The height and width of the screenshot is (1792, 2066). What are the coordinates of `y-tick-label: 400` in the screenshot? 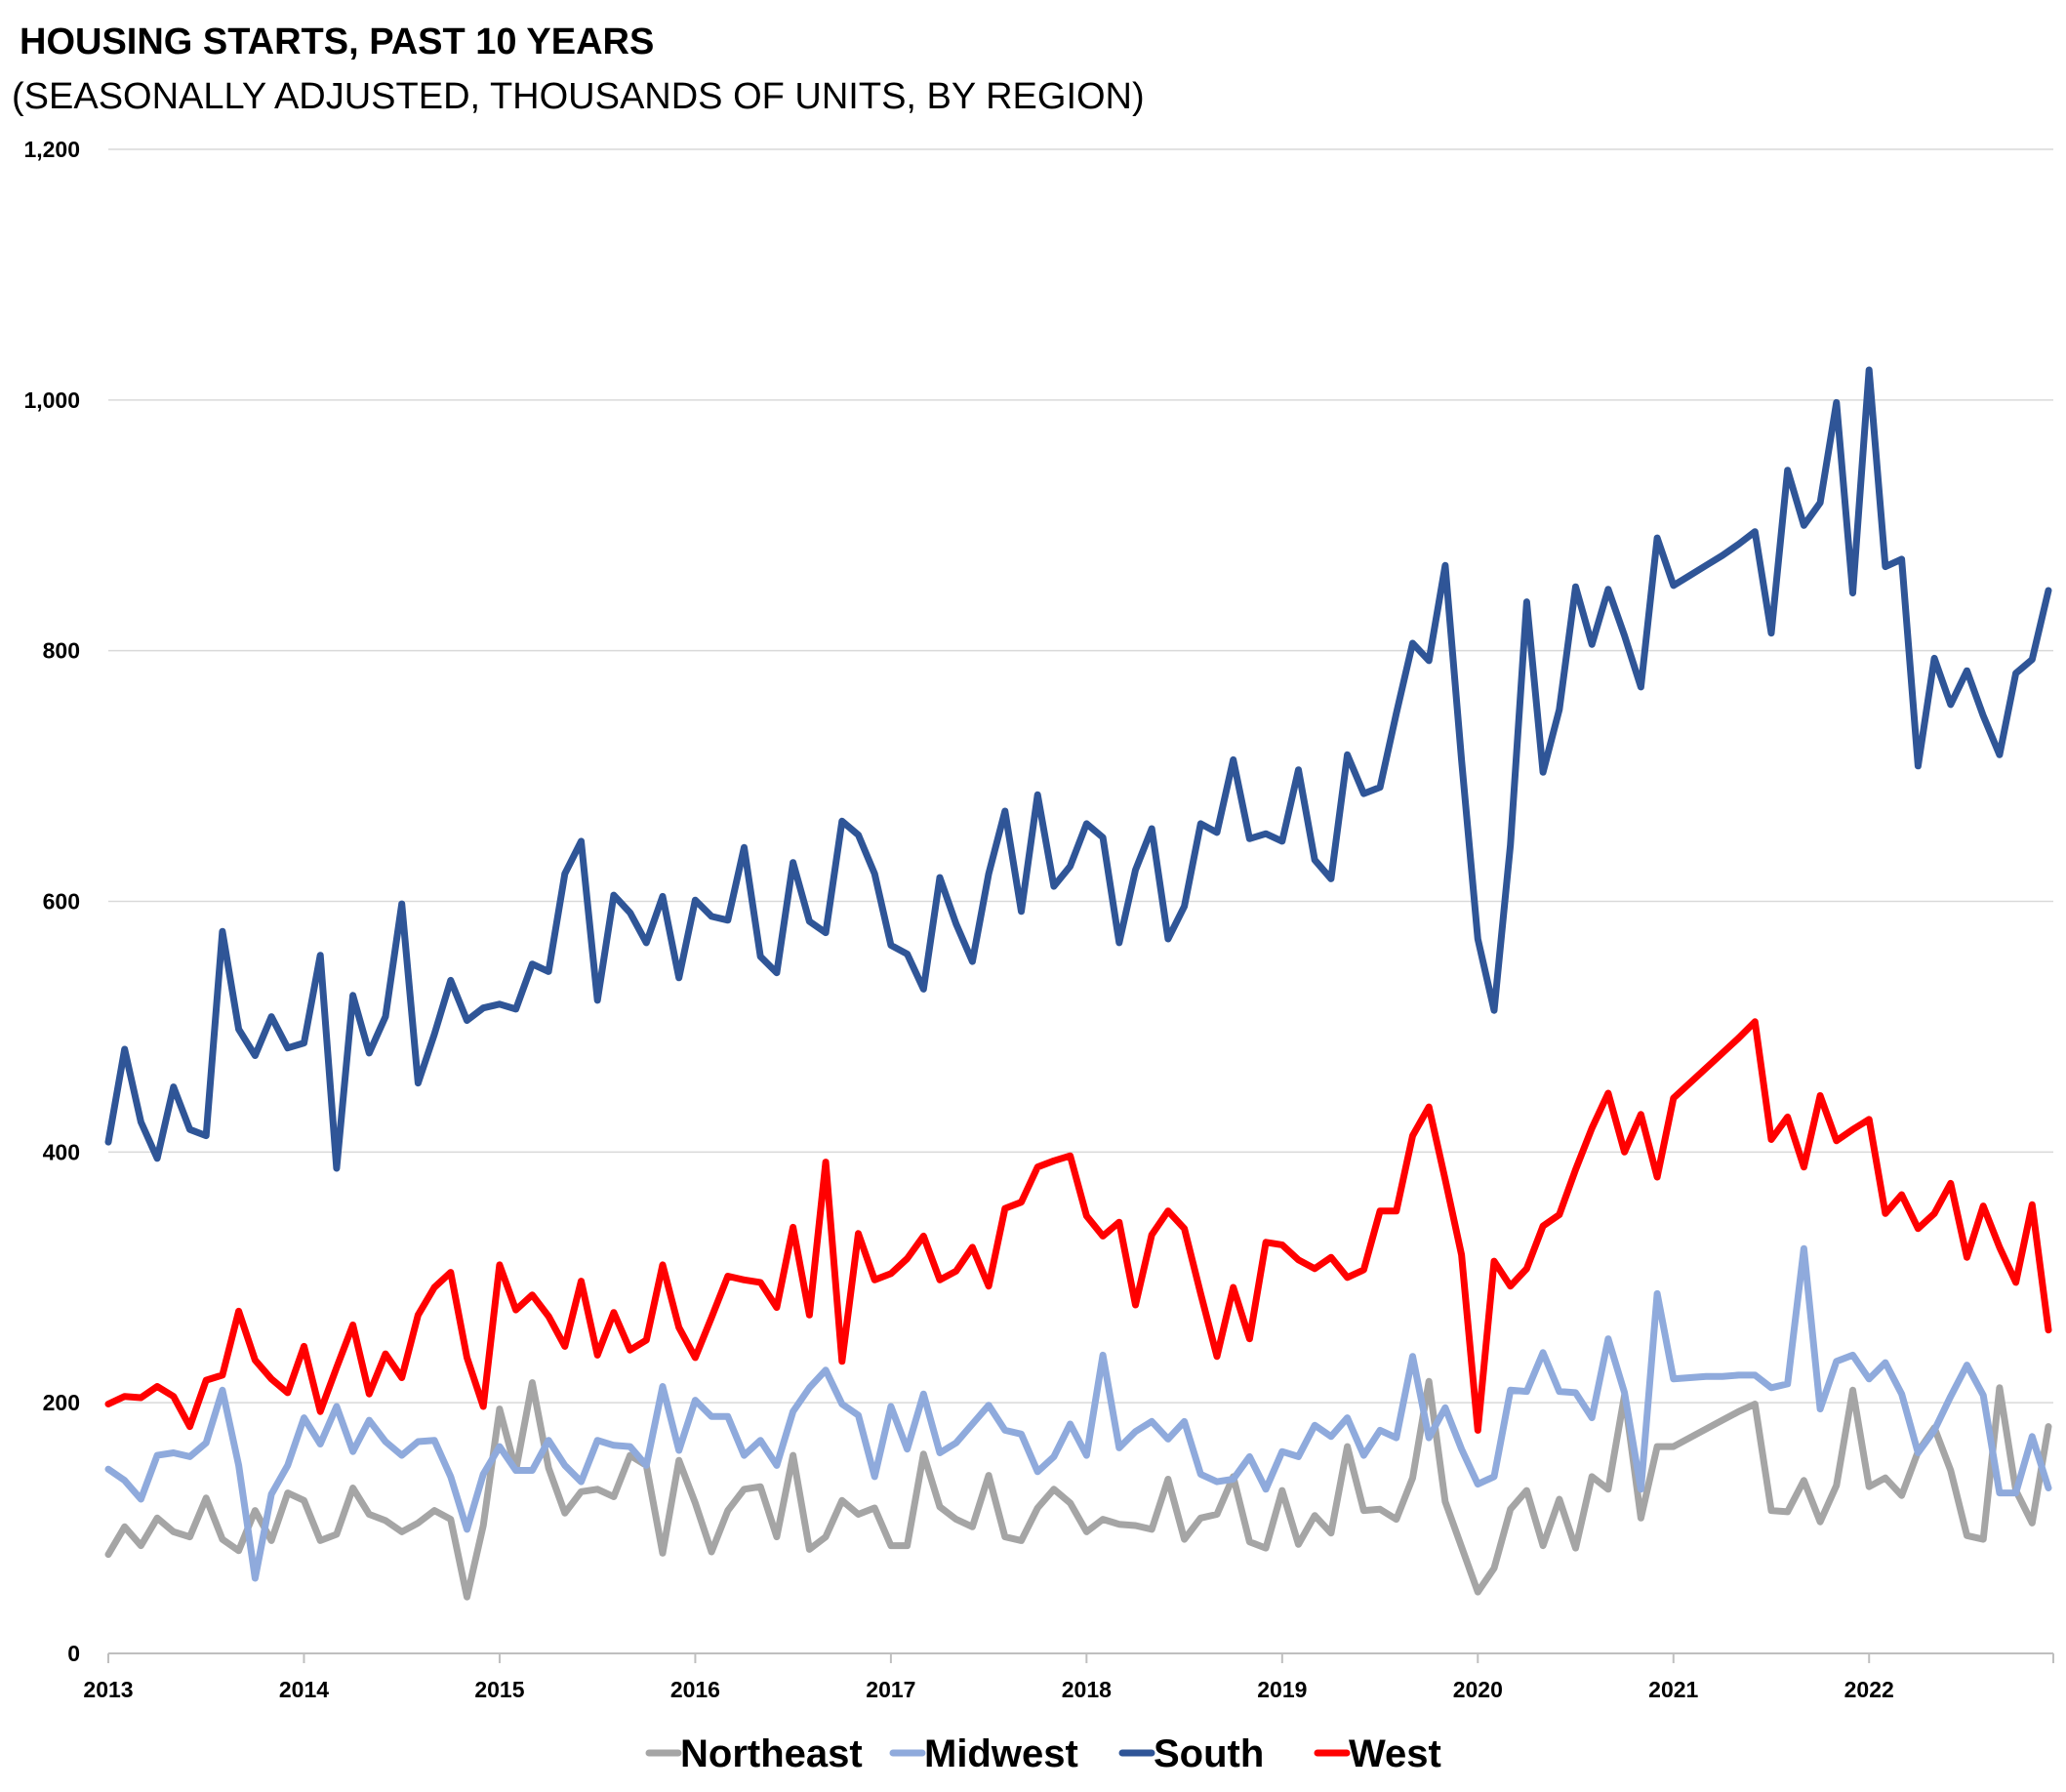 It's located at (61, 1151).